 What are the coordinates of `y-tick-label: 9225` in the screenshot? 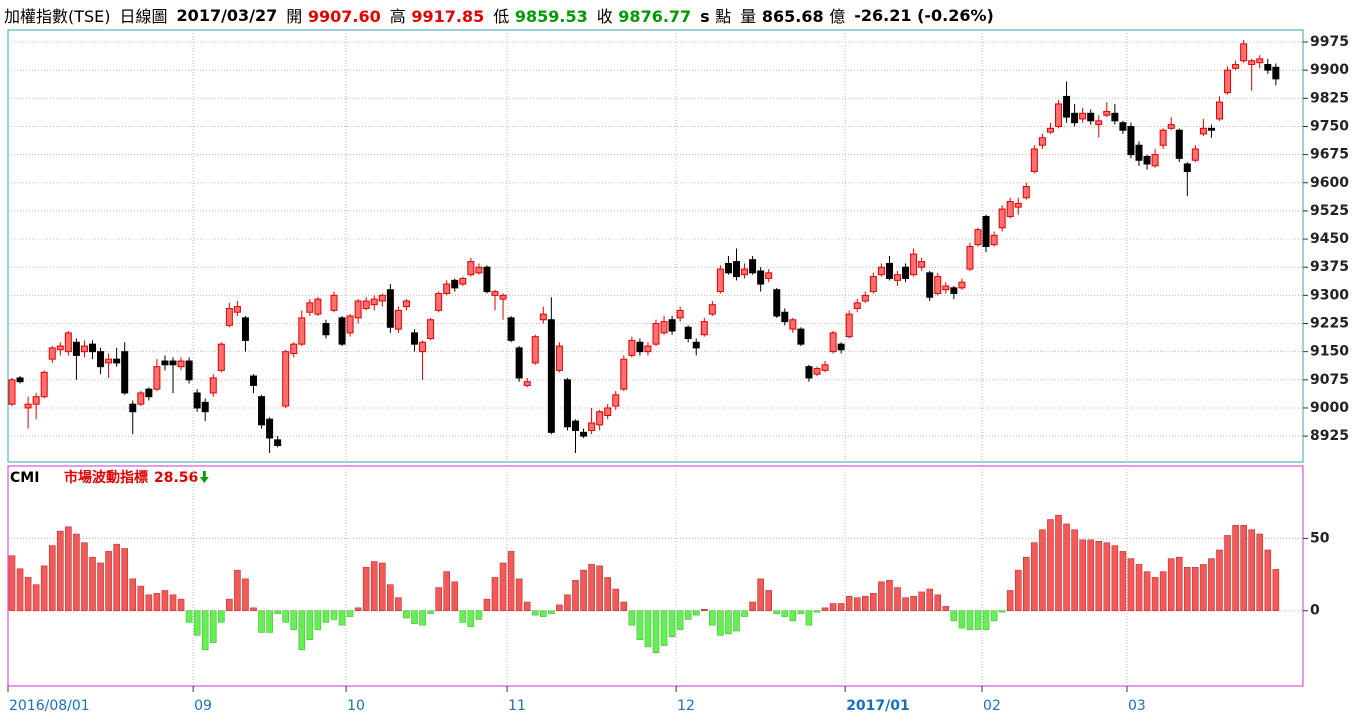 It's located at (1329, 324).